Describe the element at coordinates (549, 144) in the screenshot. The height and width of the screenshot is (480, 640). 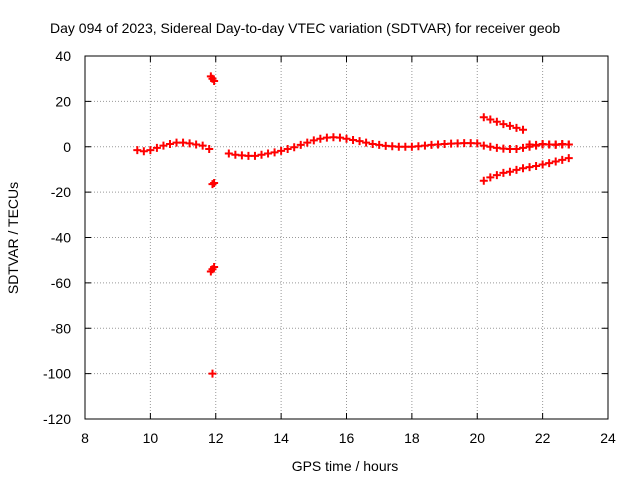
I see `series-late-dense-band` at that location.